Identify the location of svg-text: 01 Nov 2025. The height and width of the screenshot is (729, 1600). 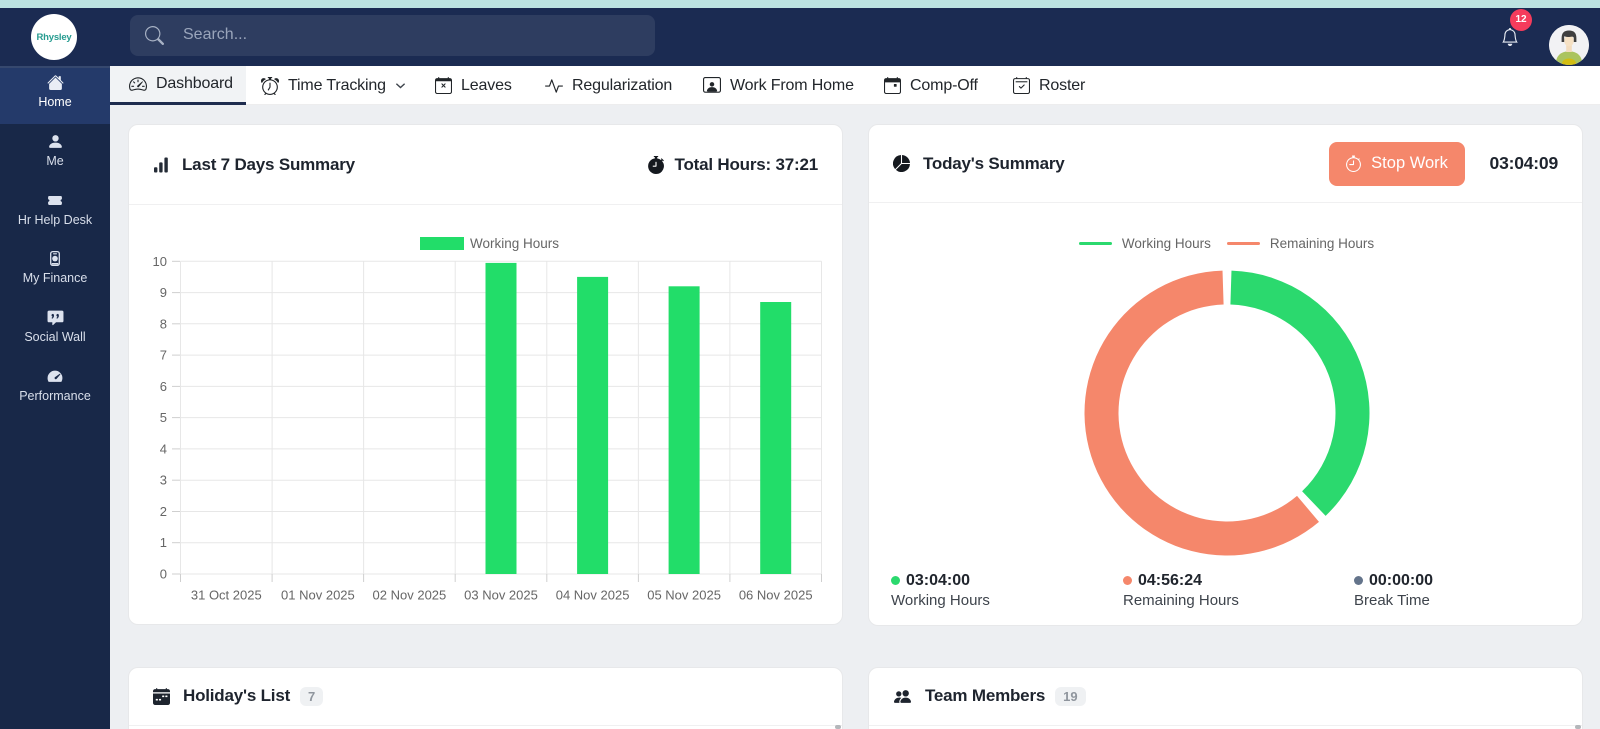
(318, 595).